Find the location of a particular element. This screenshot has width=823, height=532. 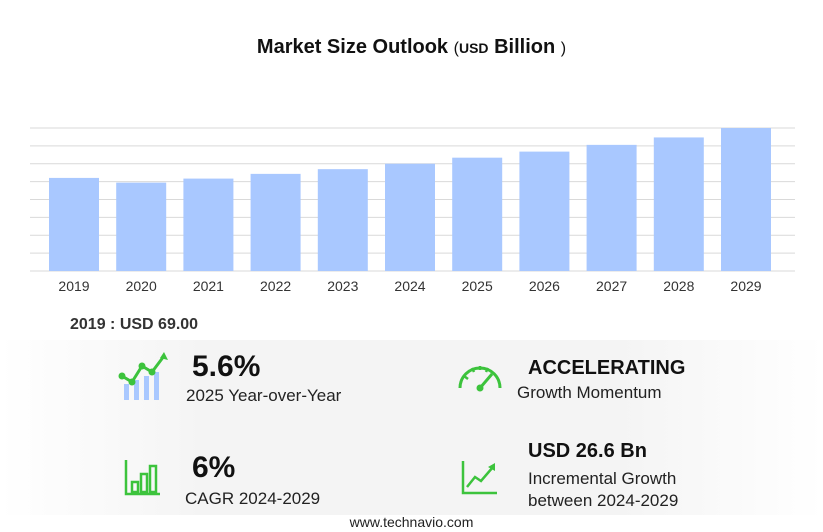

x-tick-label: 2019 is located at coordinates (73, 286).